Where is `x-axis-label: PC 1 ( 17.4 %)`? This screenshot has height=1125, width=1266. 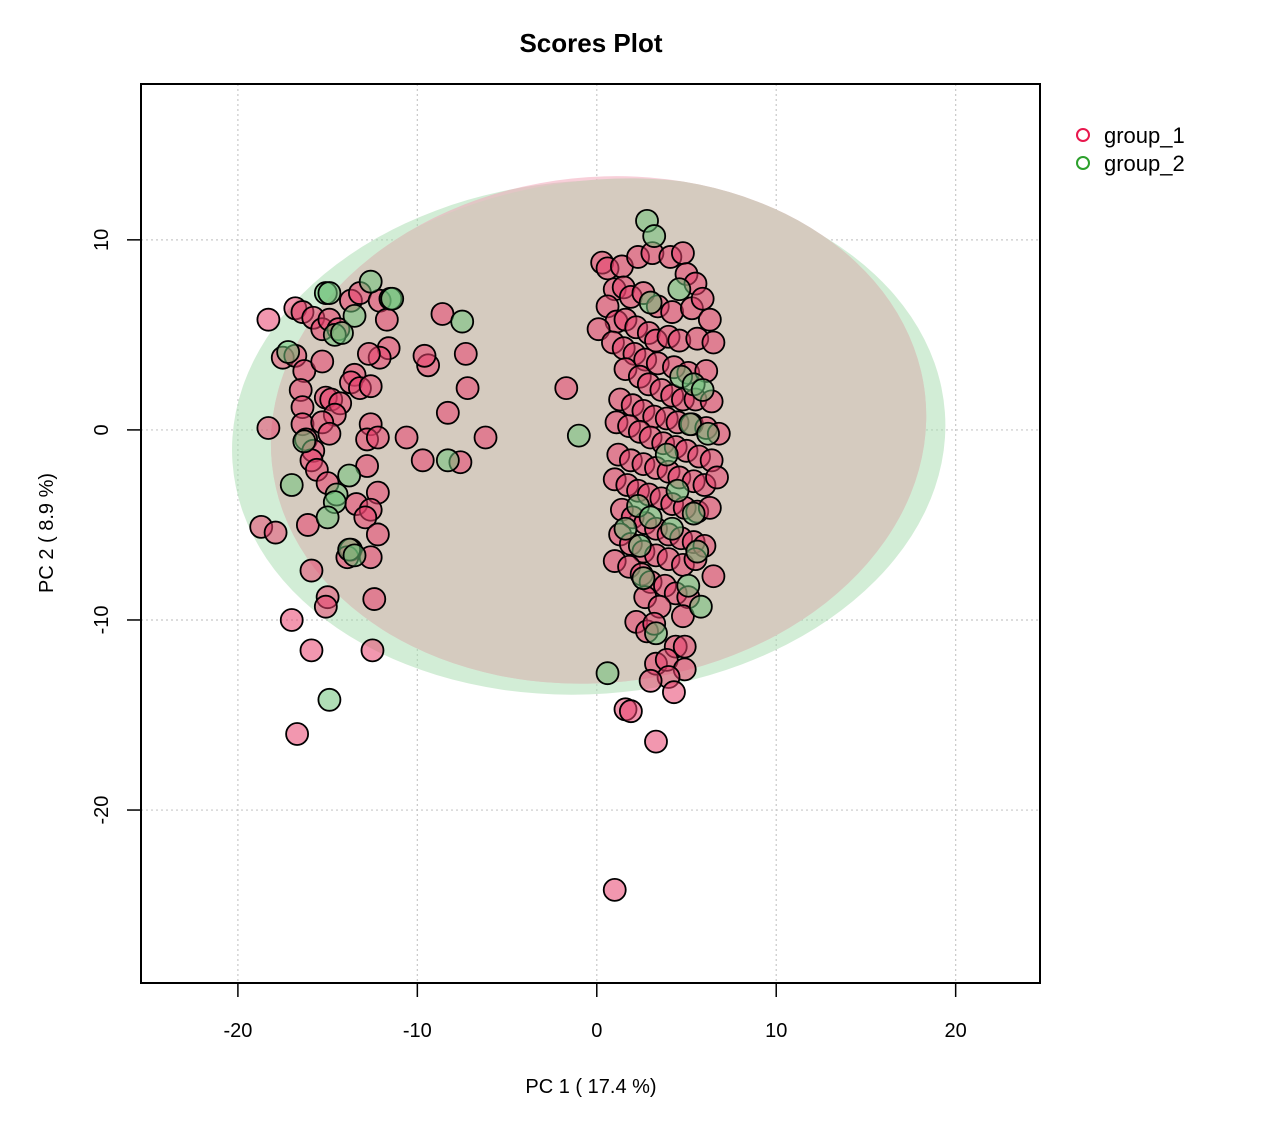
x-axis-label: PC 1 ( 17.4 %) is located at coordinates (590, 1087).